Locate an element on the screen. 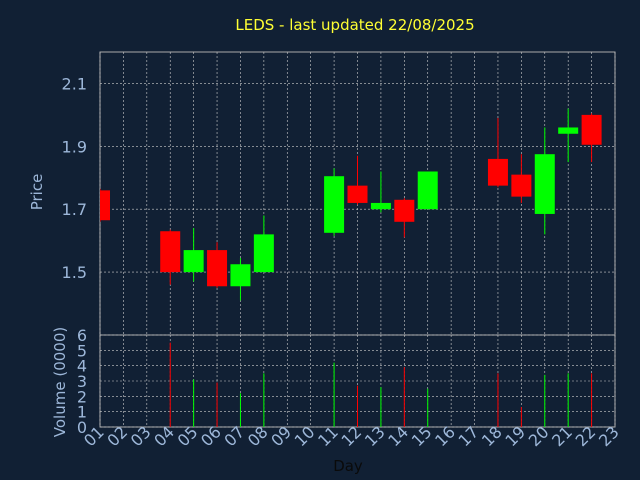  volume-tick-label: 6 is located at coordinates (82, 335).